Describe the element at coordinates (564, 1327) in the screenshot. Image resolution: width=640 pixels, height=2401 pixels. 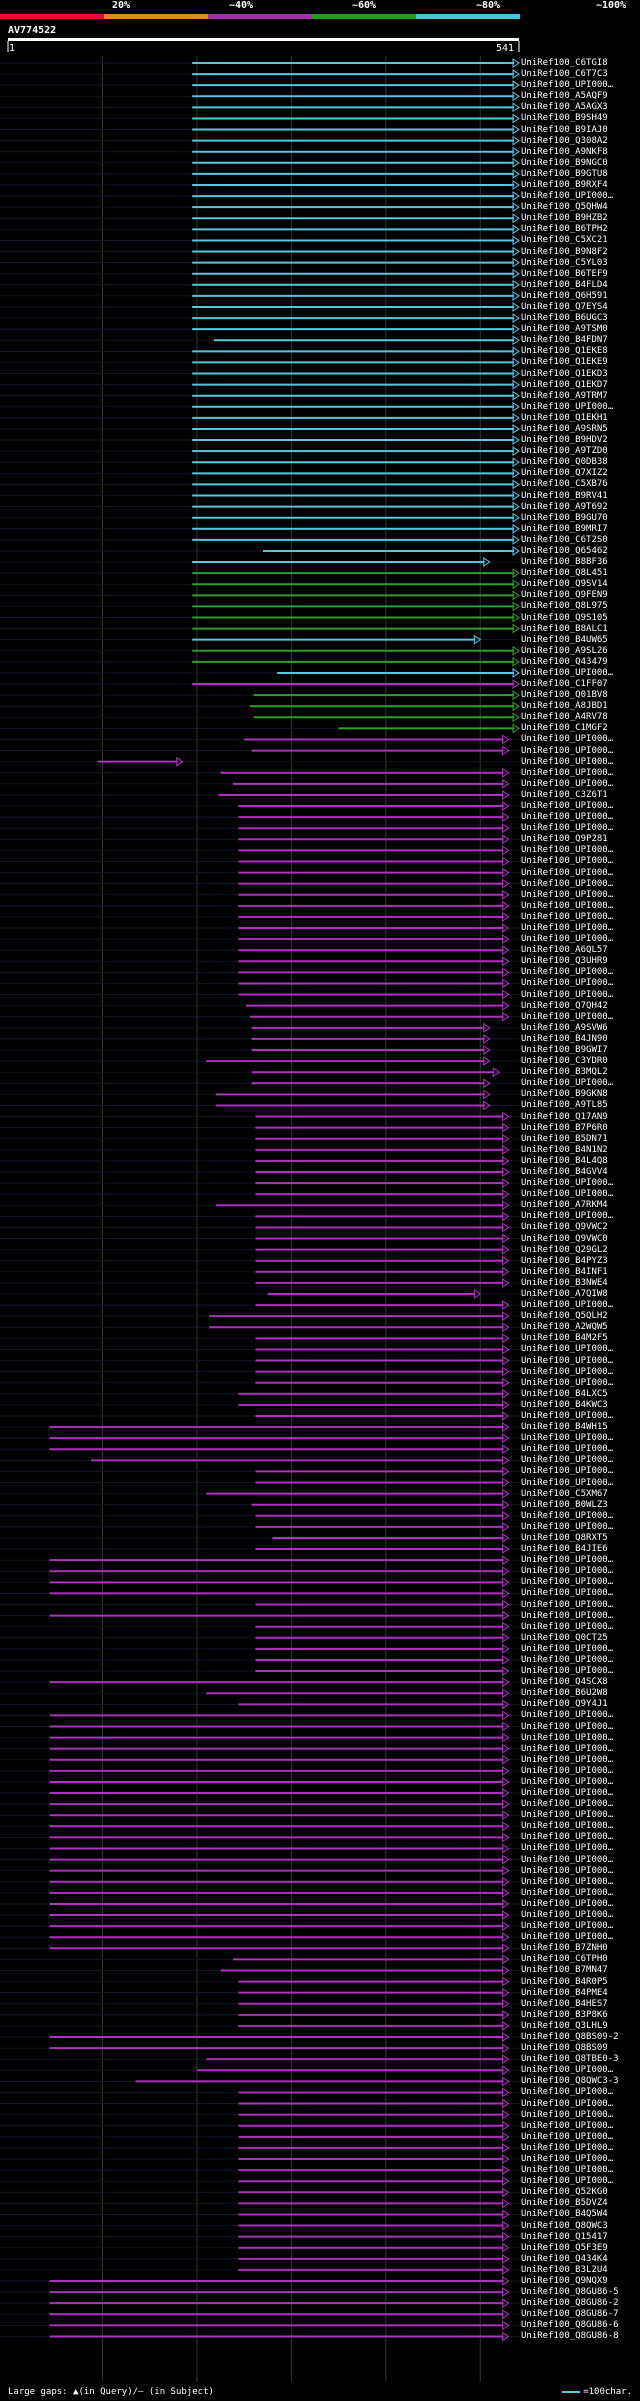
I see `hit-label: UniRef100_A2WQW5` at that location.